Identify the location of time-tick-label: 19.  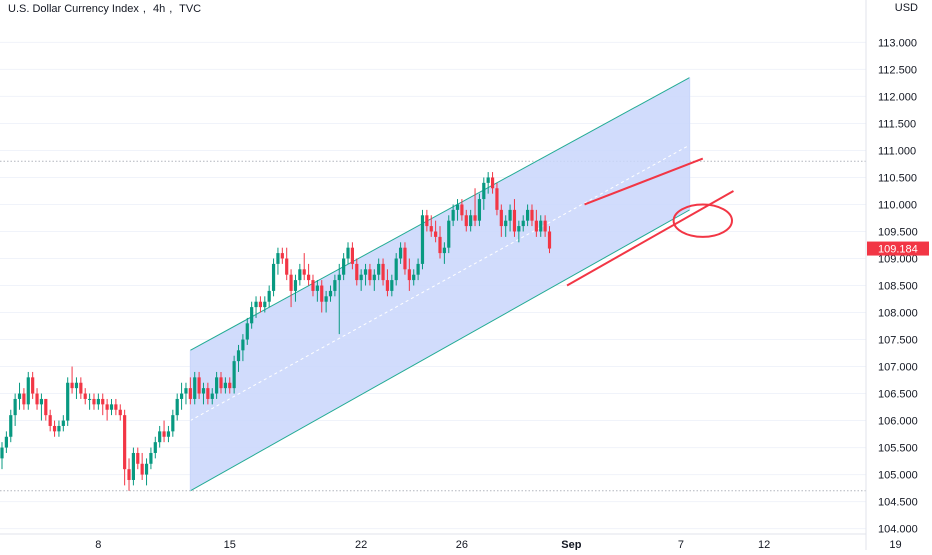
(895, 544).